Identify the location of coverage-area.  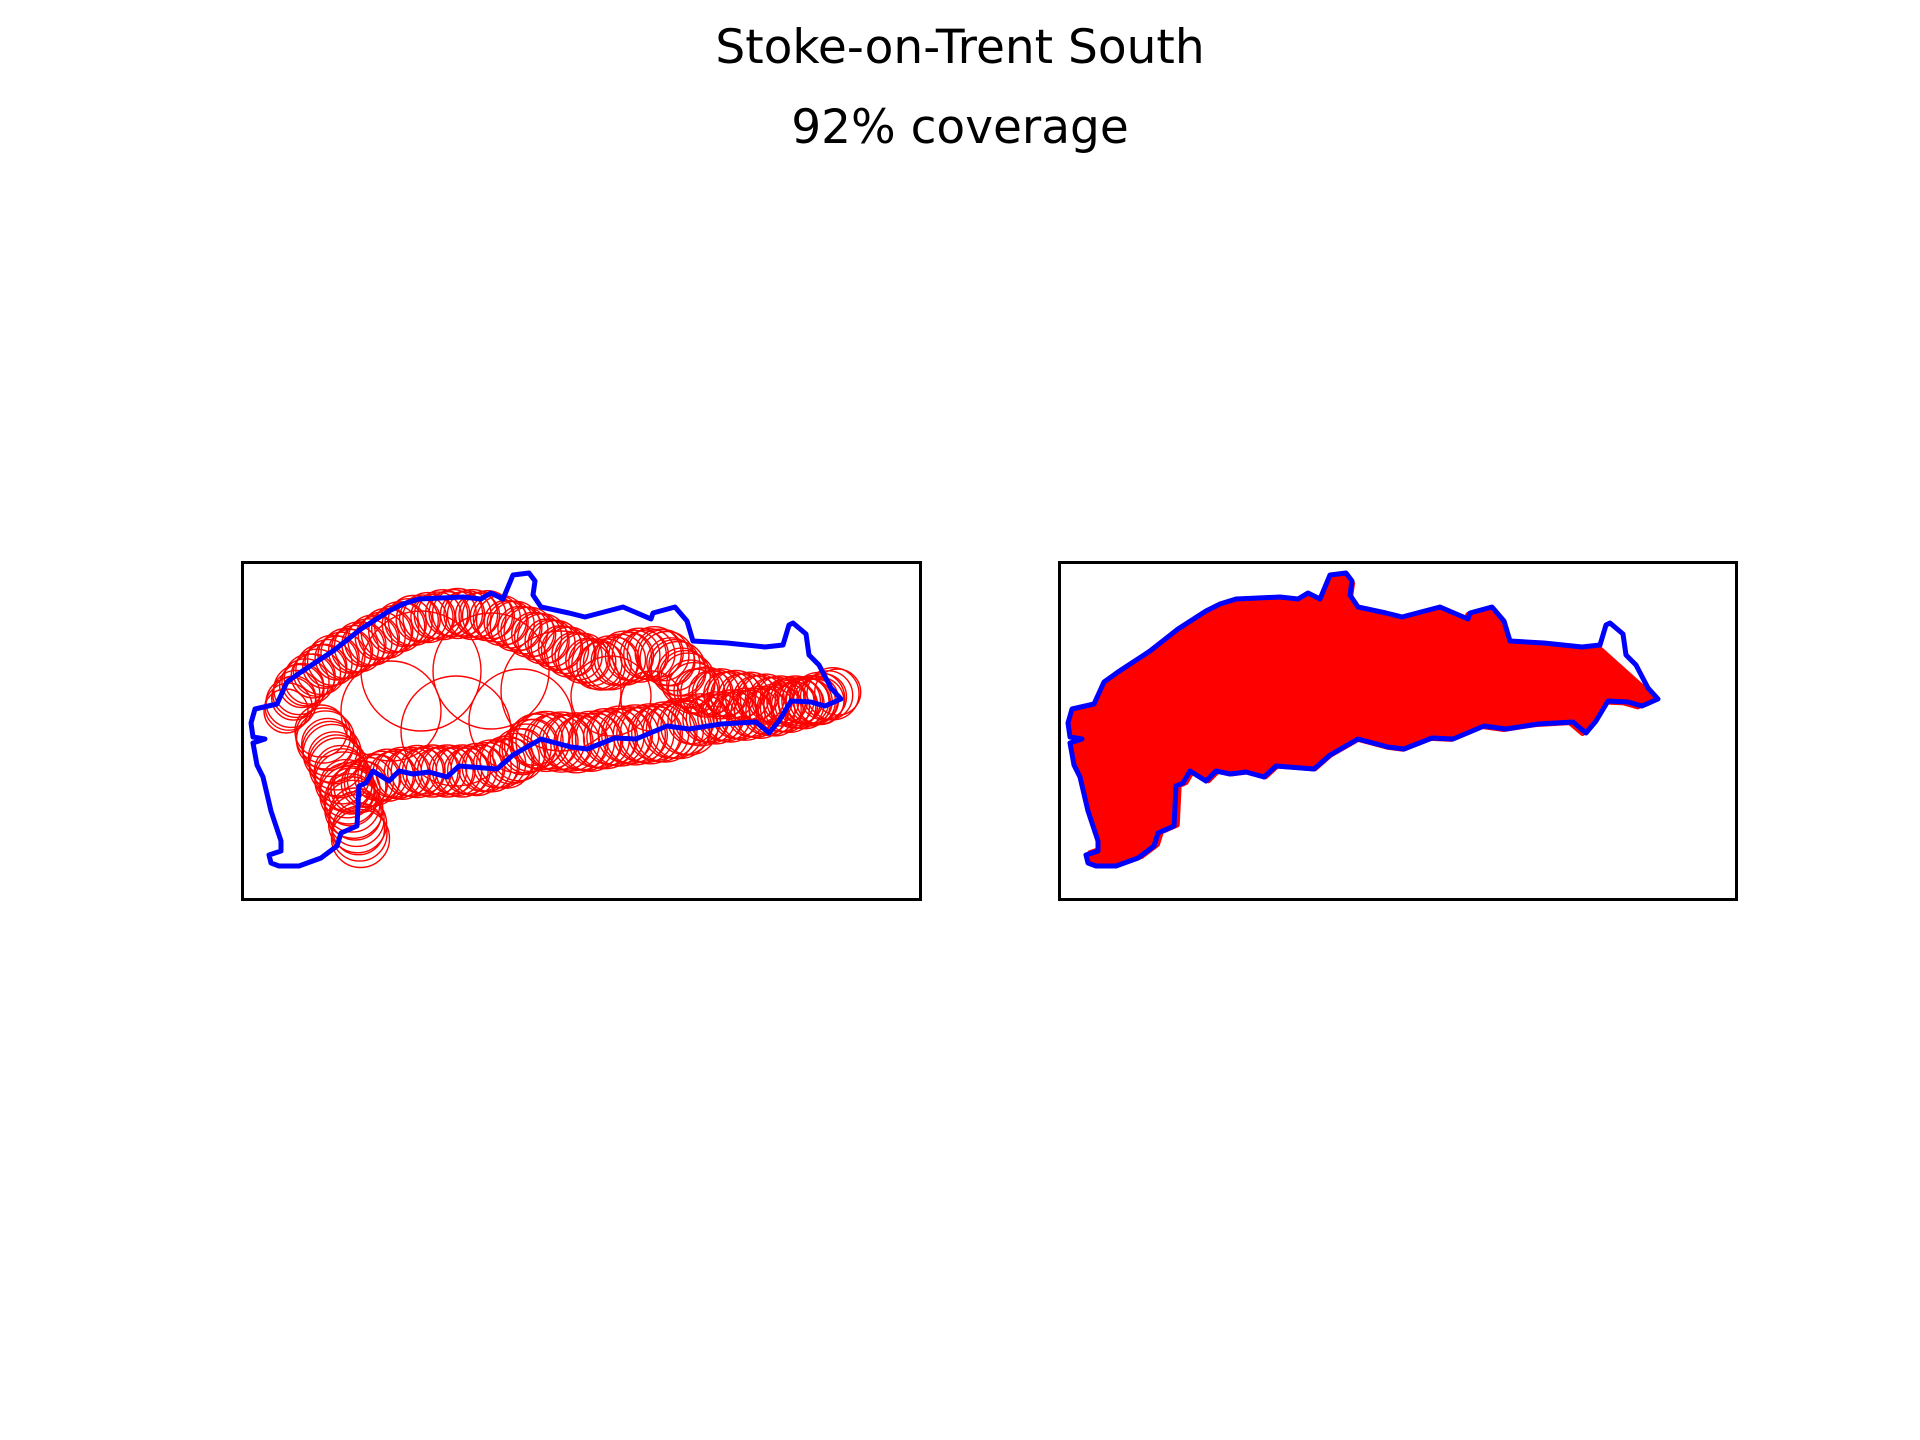
(1363, 719).